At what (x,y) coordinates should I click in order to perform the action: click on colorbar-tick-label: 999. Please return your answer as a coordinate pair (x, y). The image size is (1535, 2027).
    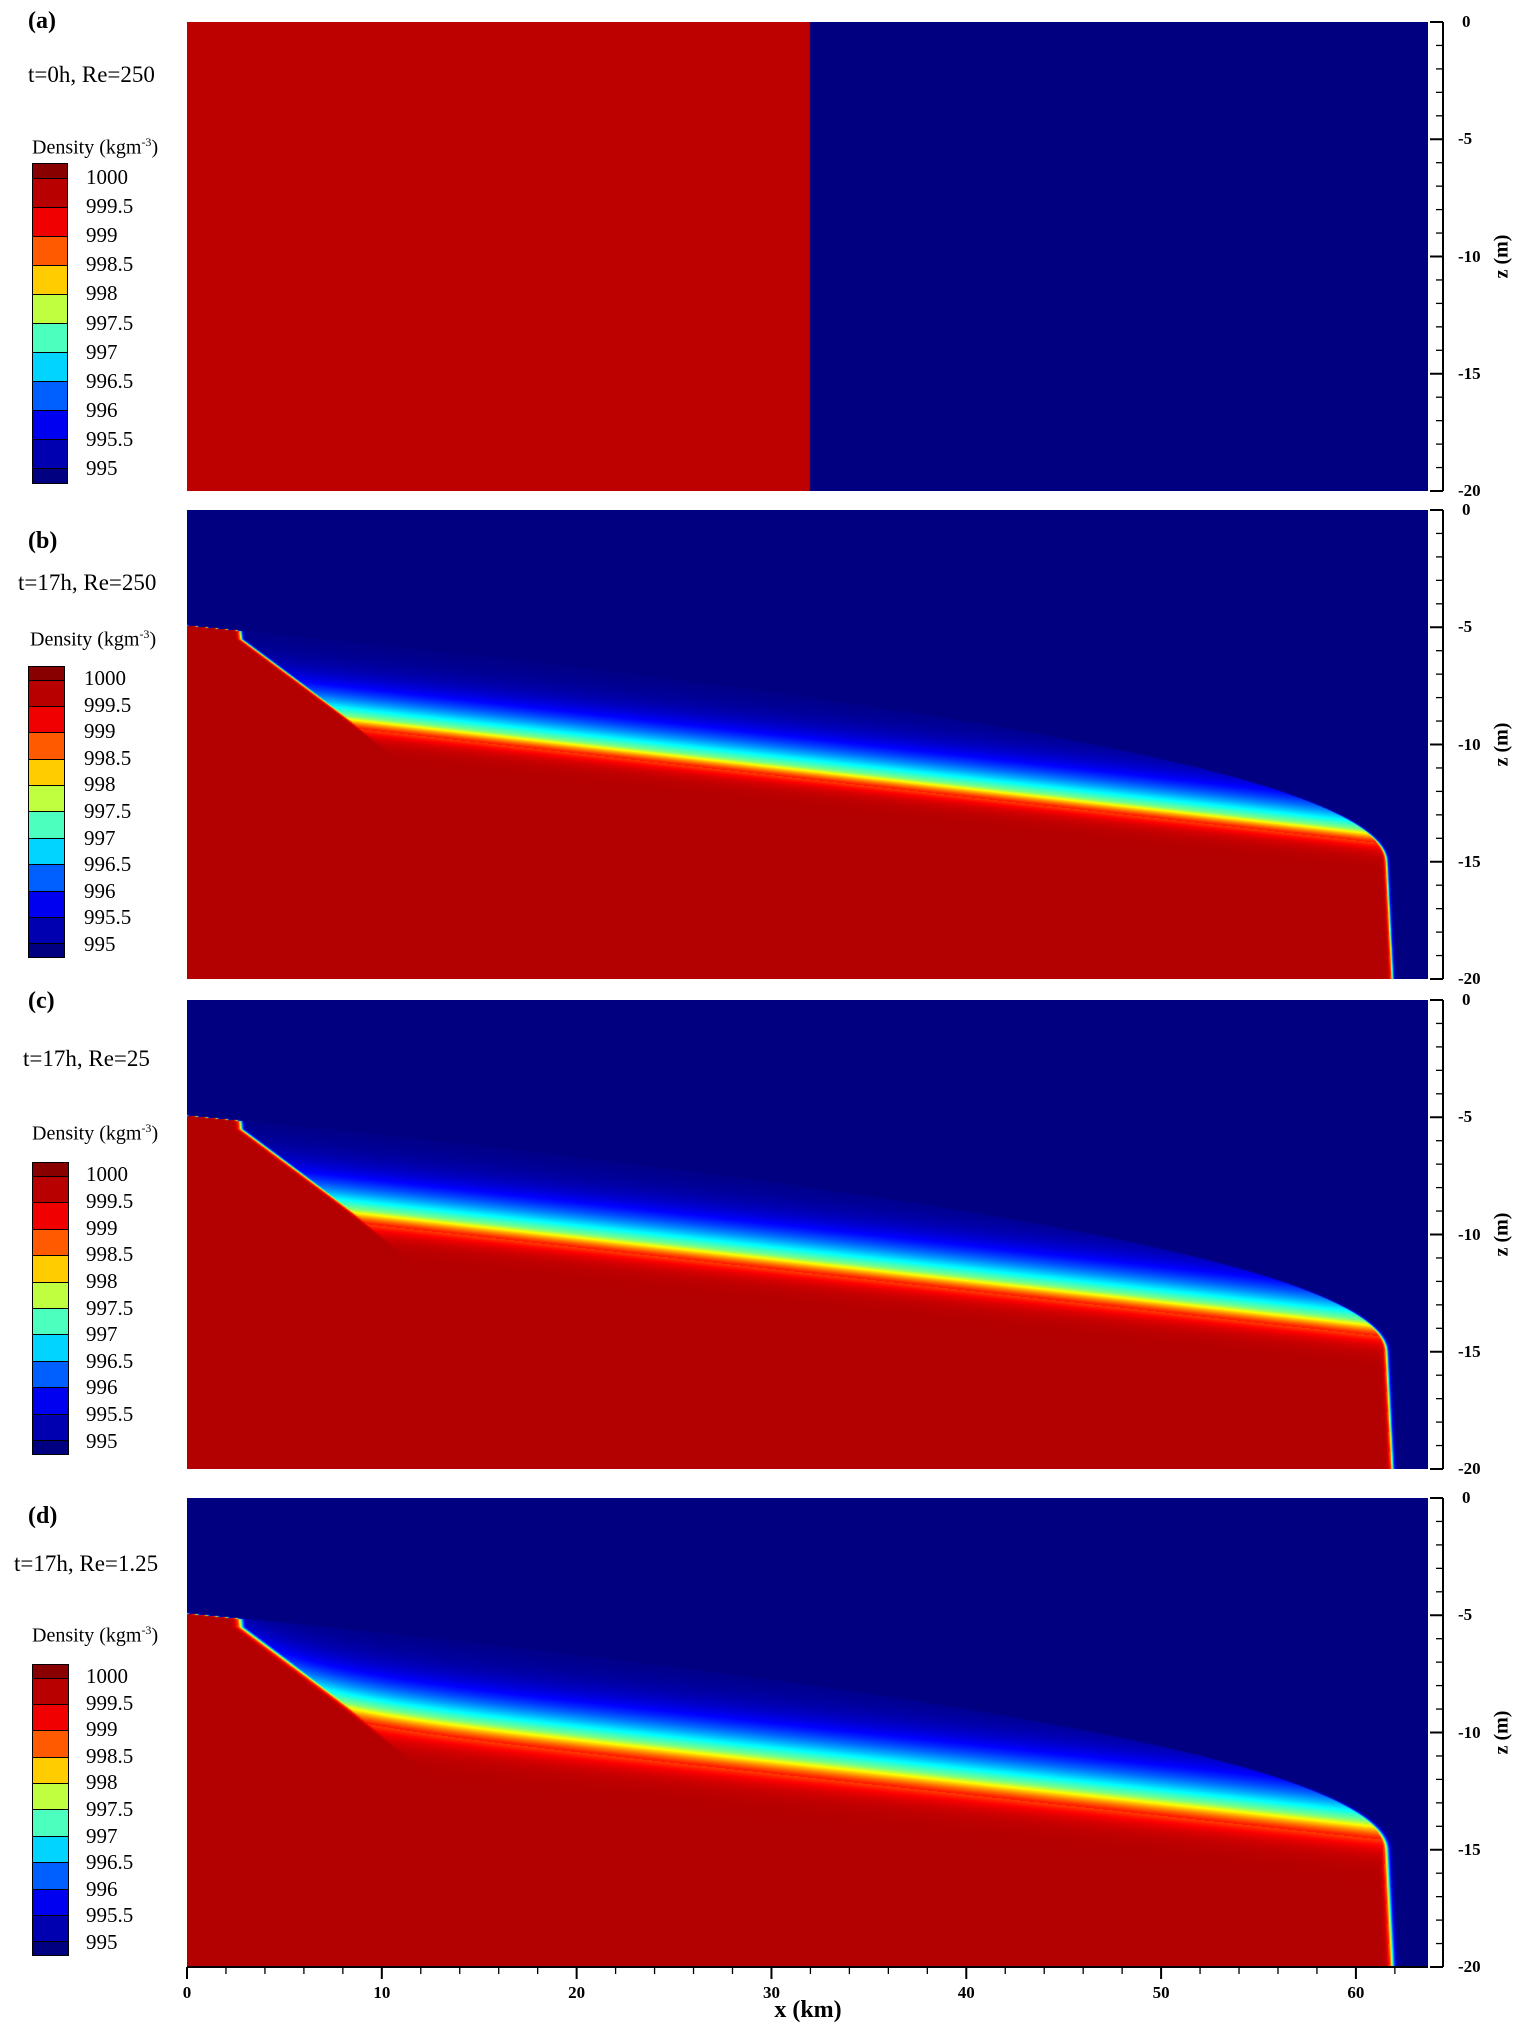
    Looking at the image, I should click on (100, 731).